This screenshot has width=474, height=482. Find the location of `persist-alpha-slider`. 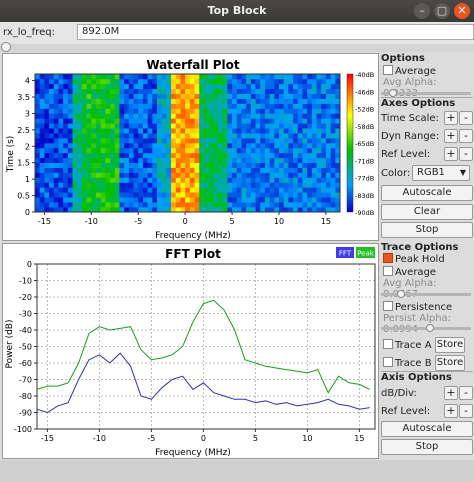

persist-alpha-slider is located at coordinates (426, 328).